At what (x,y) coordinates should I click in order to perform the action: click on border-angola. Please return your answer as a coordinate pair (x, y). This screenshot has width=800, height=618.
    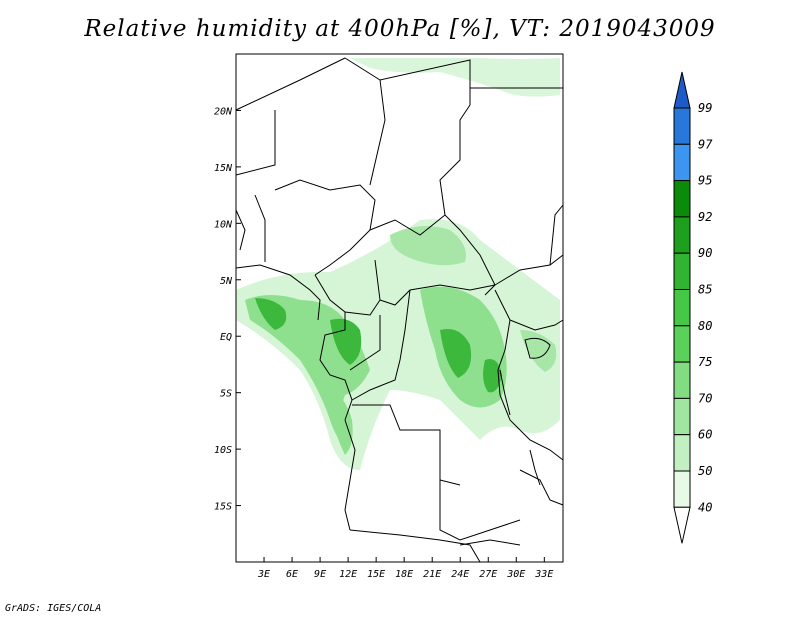
    Looking at the image, I should click on (406, 445).